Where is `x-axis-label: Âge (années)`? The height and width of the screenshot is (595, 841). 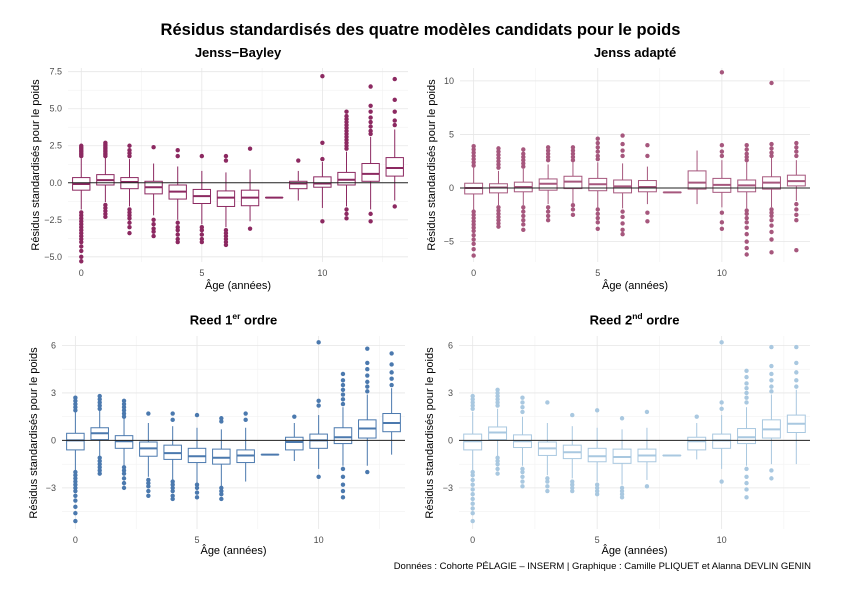
x-axis-label: Âge (années) is located at coordinates (238, 286).